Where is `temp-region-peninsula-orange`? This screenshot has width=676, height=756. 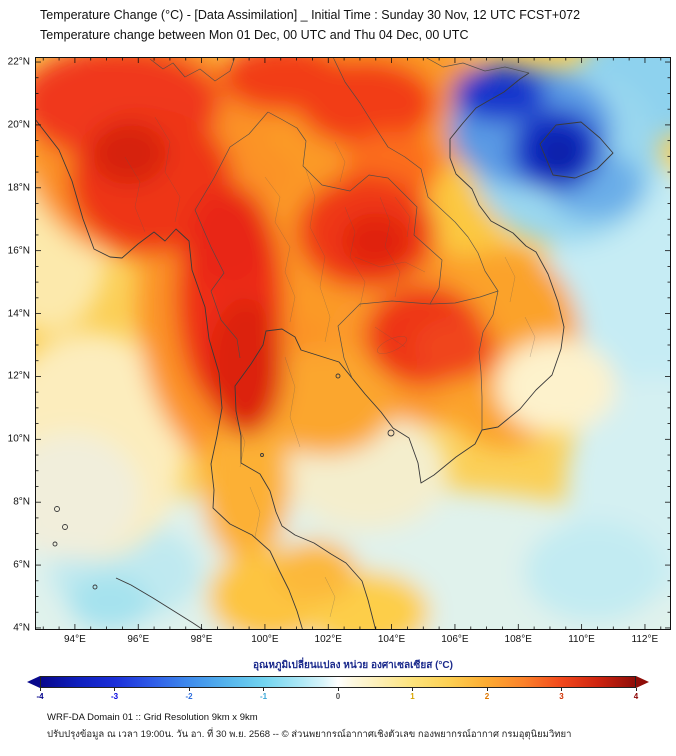
temp-region-peninsula-orange is located at coordinates (246, 486).